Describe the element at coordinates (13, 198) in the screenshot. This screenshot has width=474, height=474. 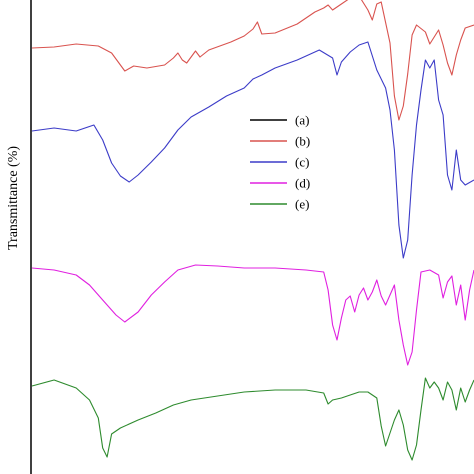
I see `y-axis-label: Transmittance (%)` at that location.